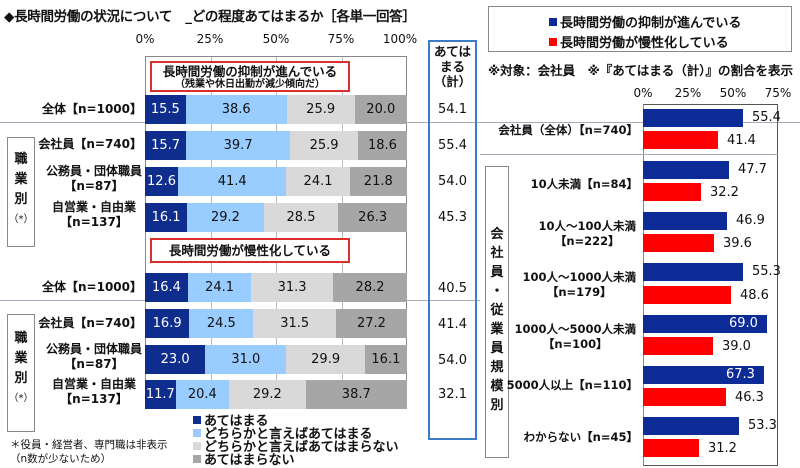 The width and height of the screenshot is (800, 468). What do you see at coordinates (572, 385) in the screenshot?
I see `row-label: 5000人以上【n=110】` at bounding box center [572, 385].